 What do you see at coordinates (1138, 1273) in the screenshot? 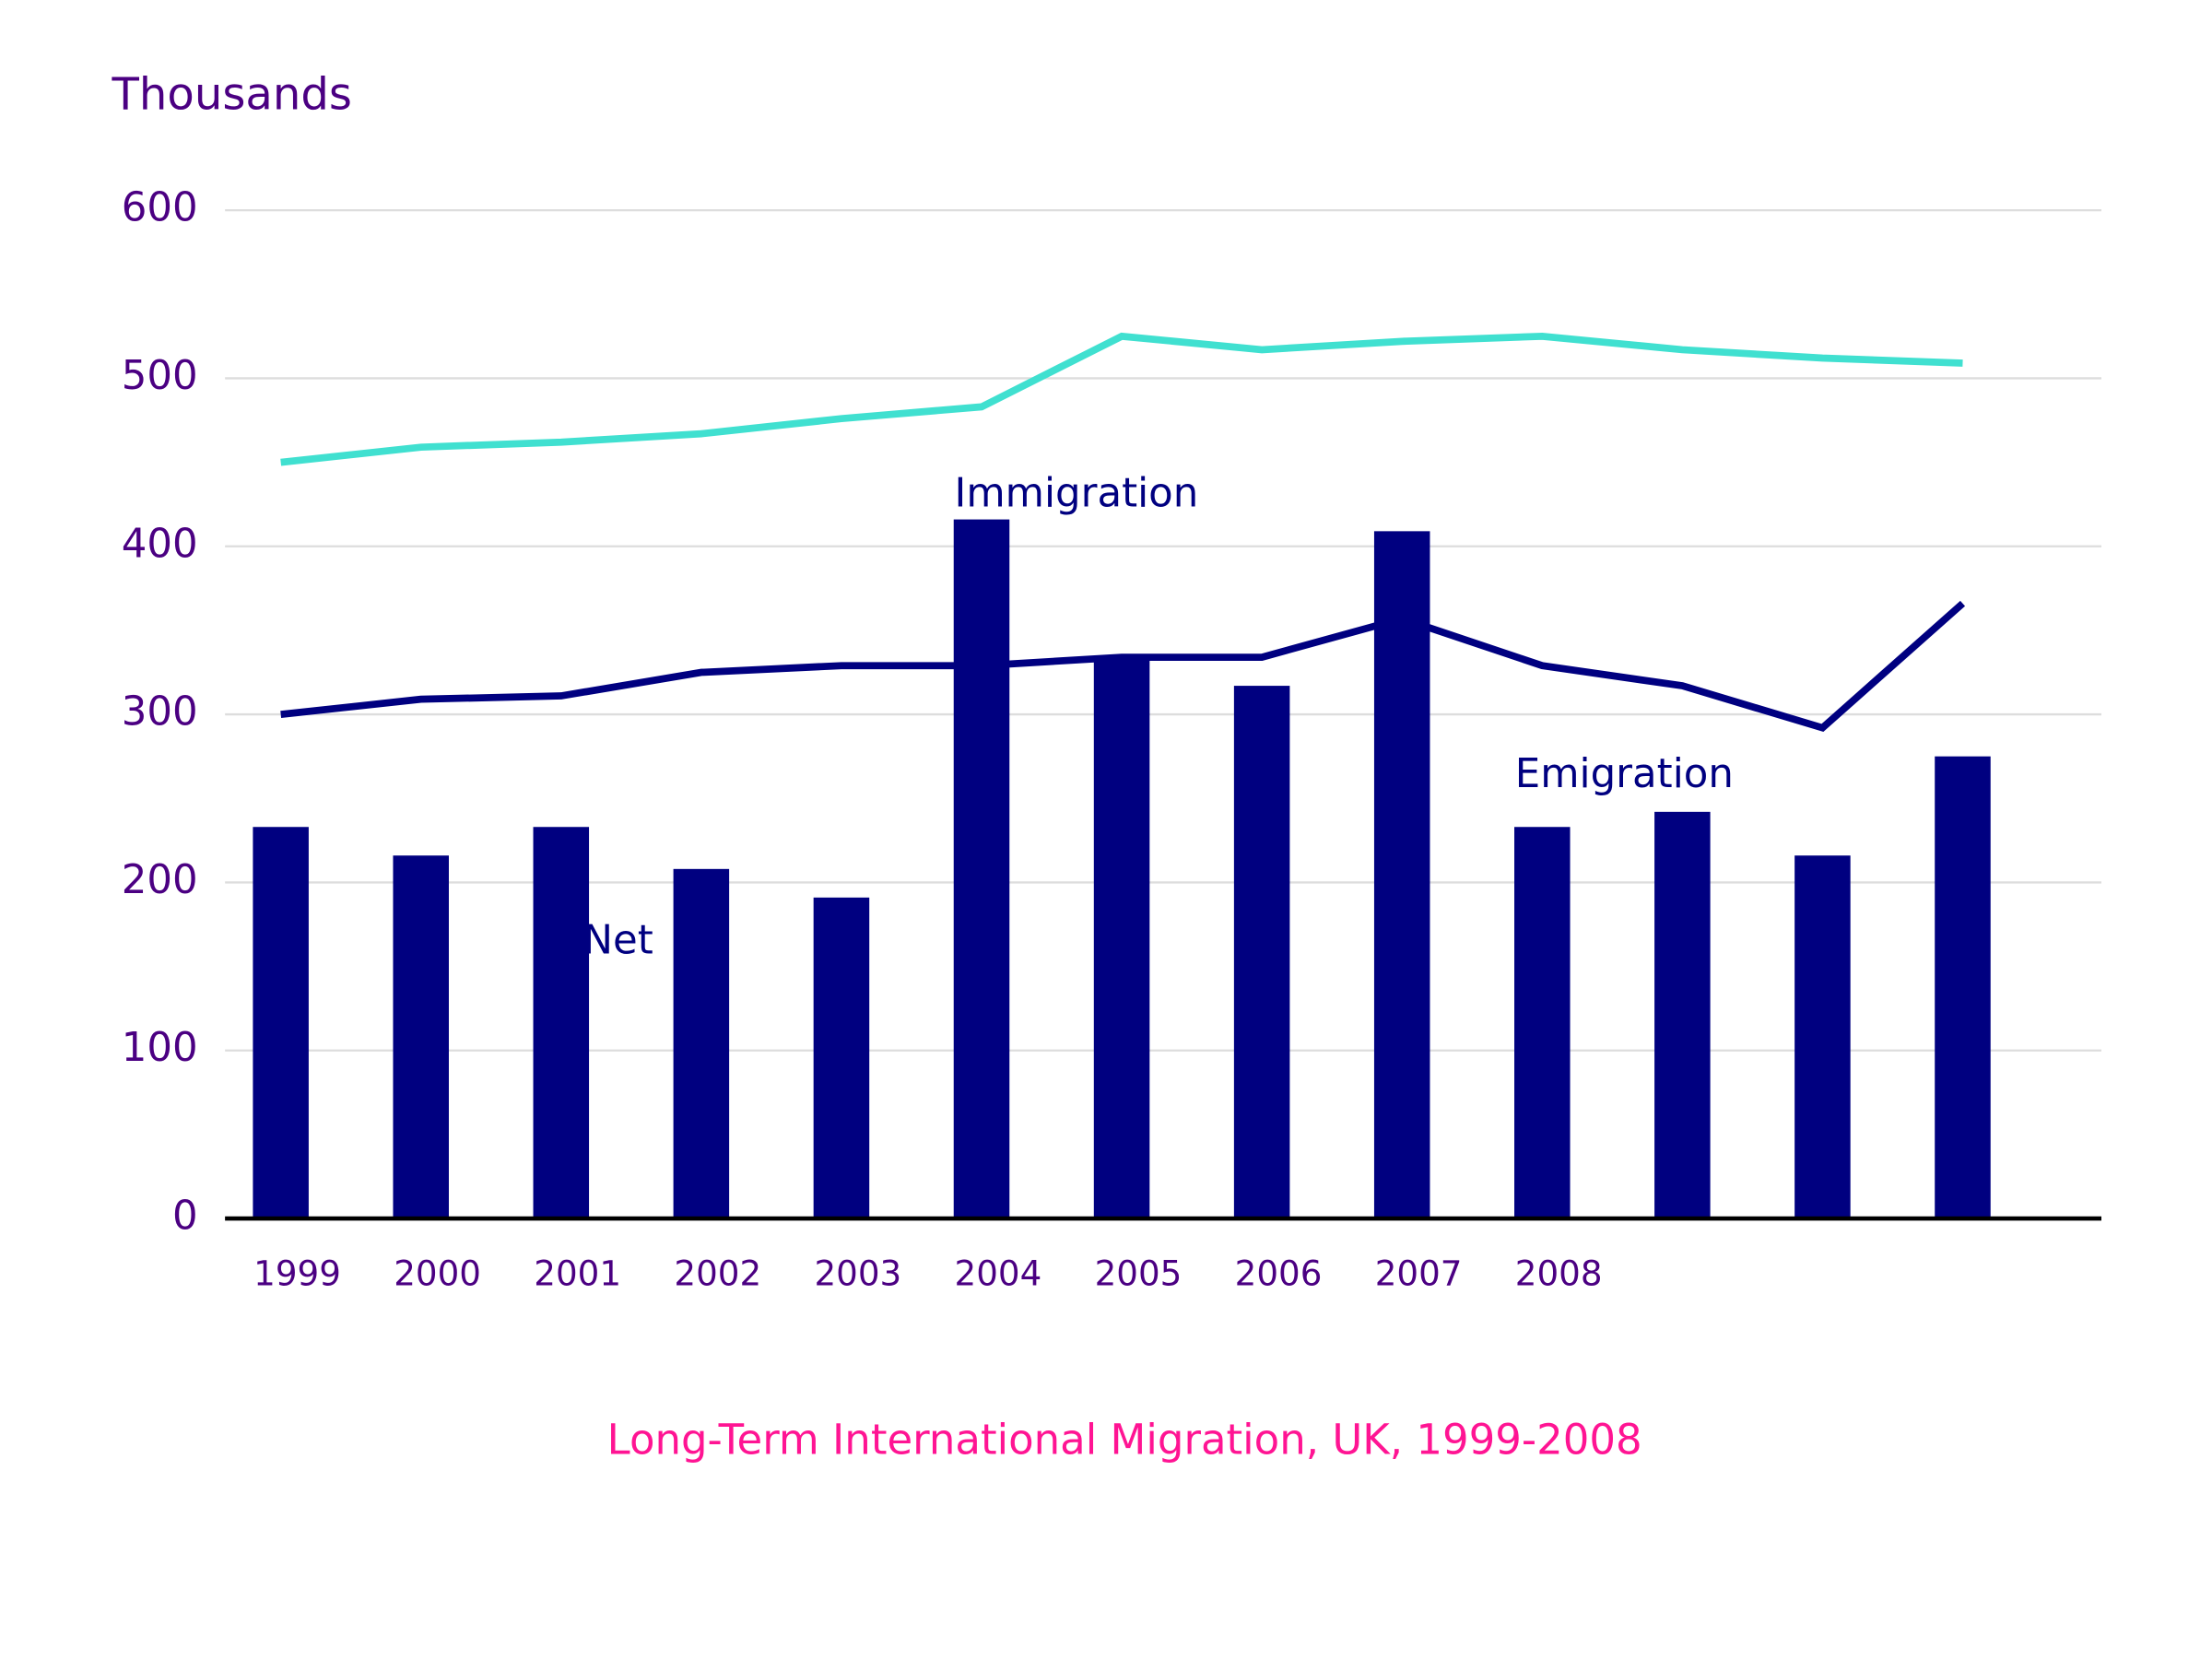
I see `x-tick-label: 2005` at bounding box center [1138, 1273].